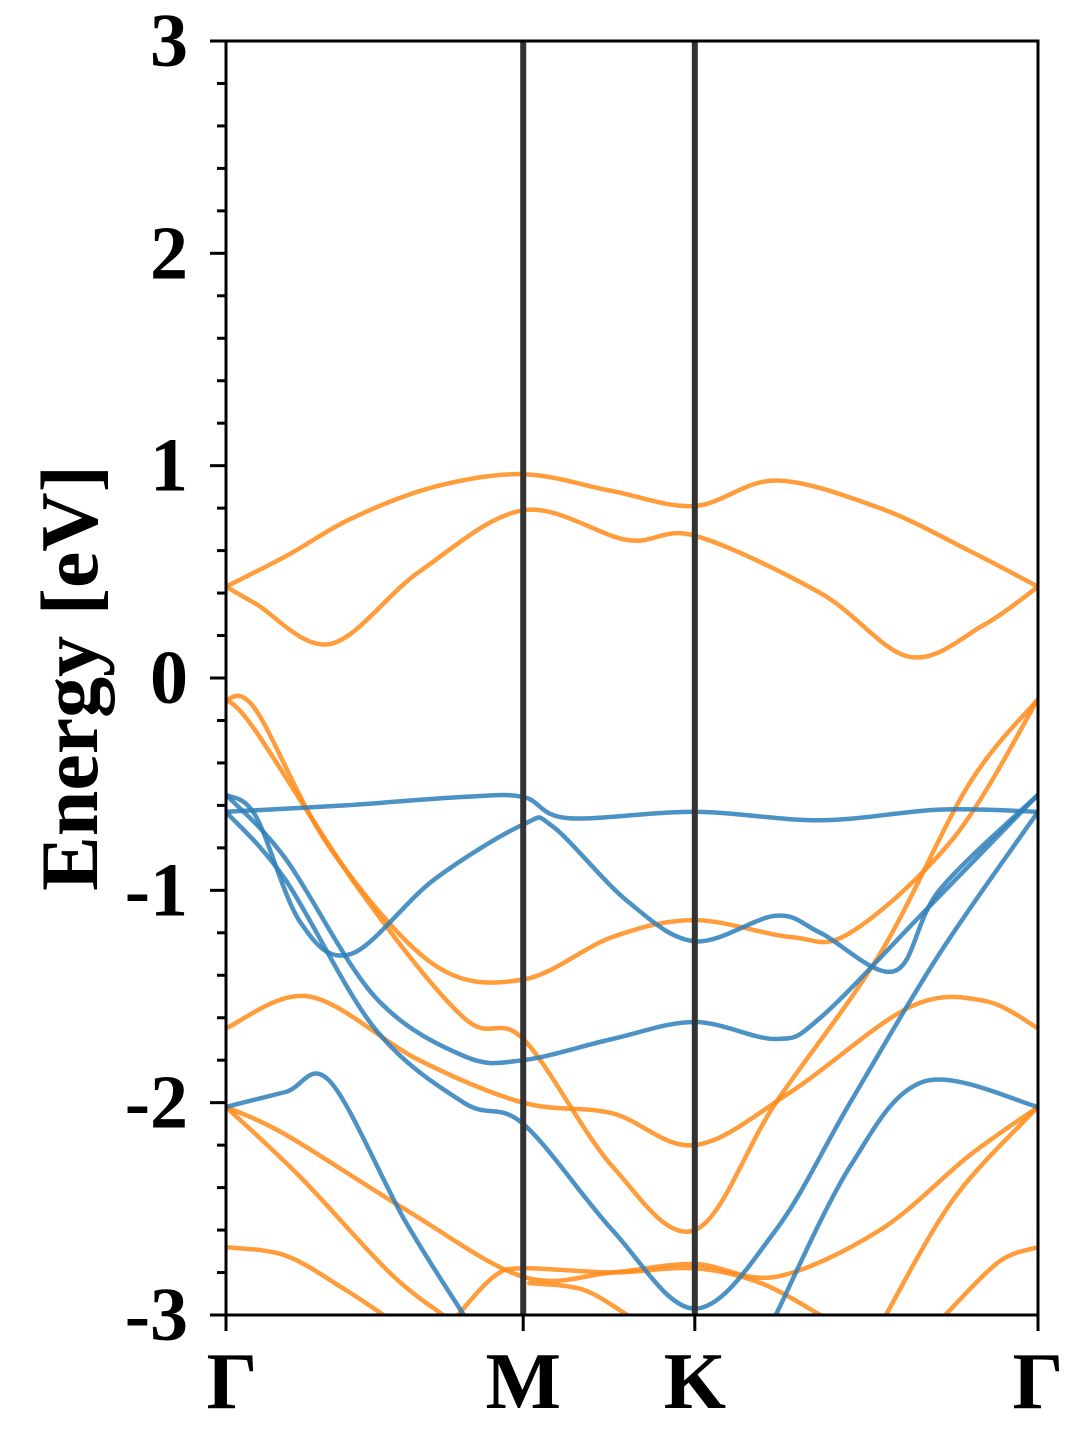 Image resolution: width=1080 pixels, height=1440 pixels. Describe the element at coordinates (169, 466) in the screenshot. I see `y-tick-label: 1` at that location.